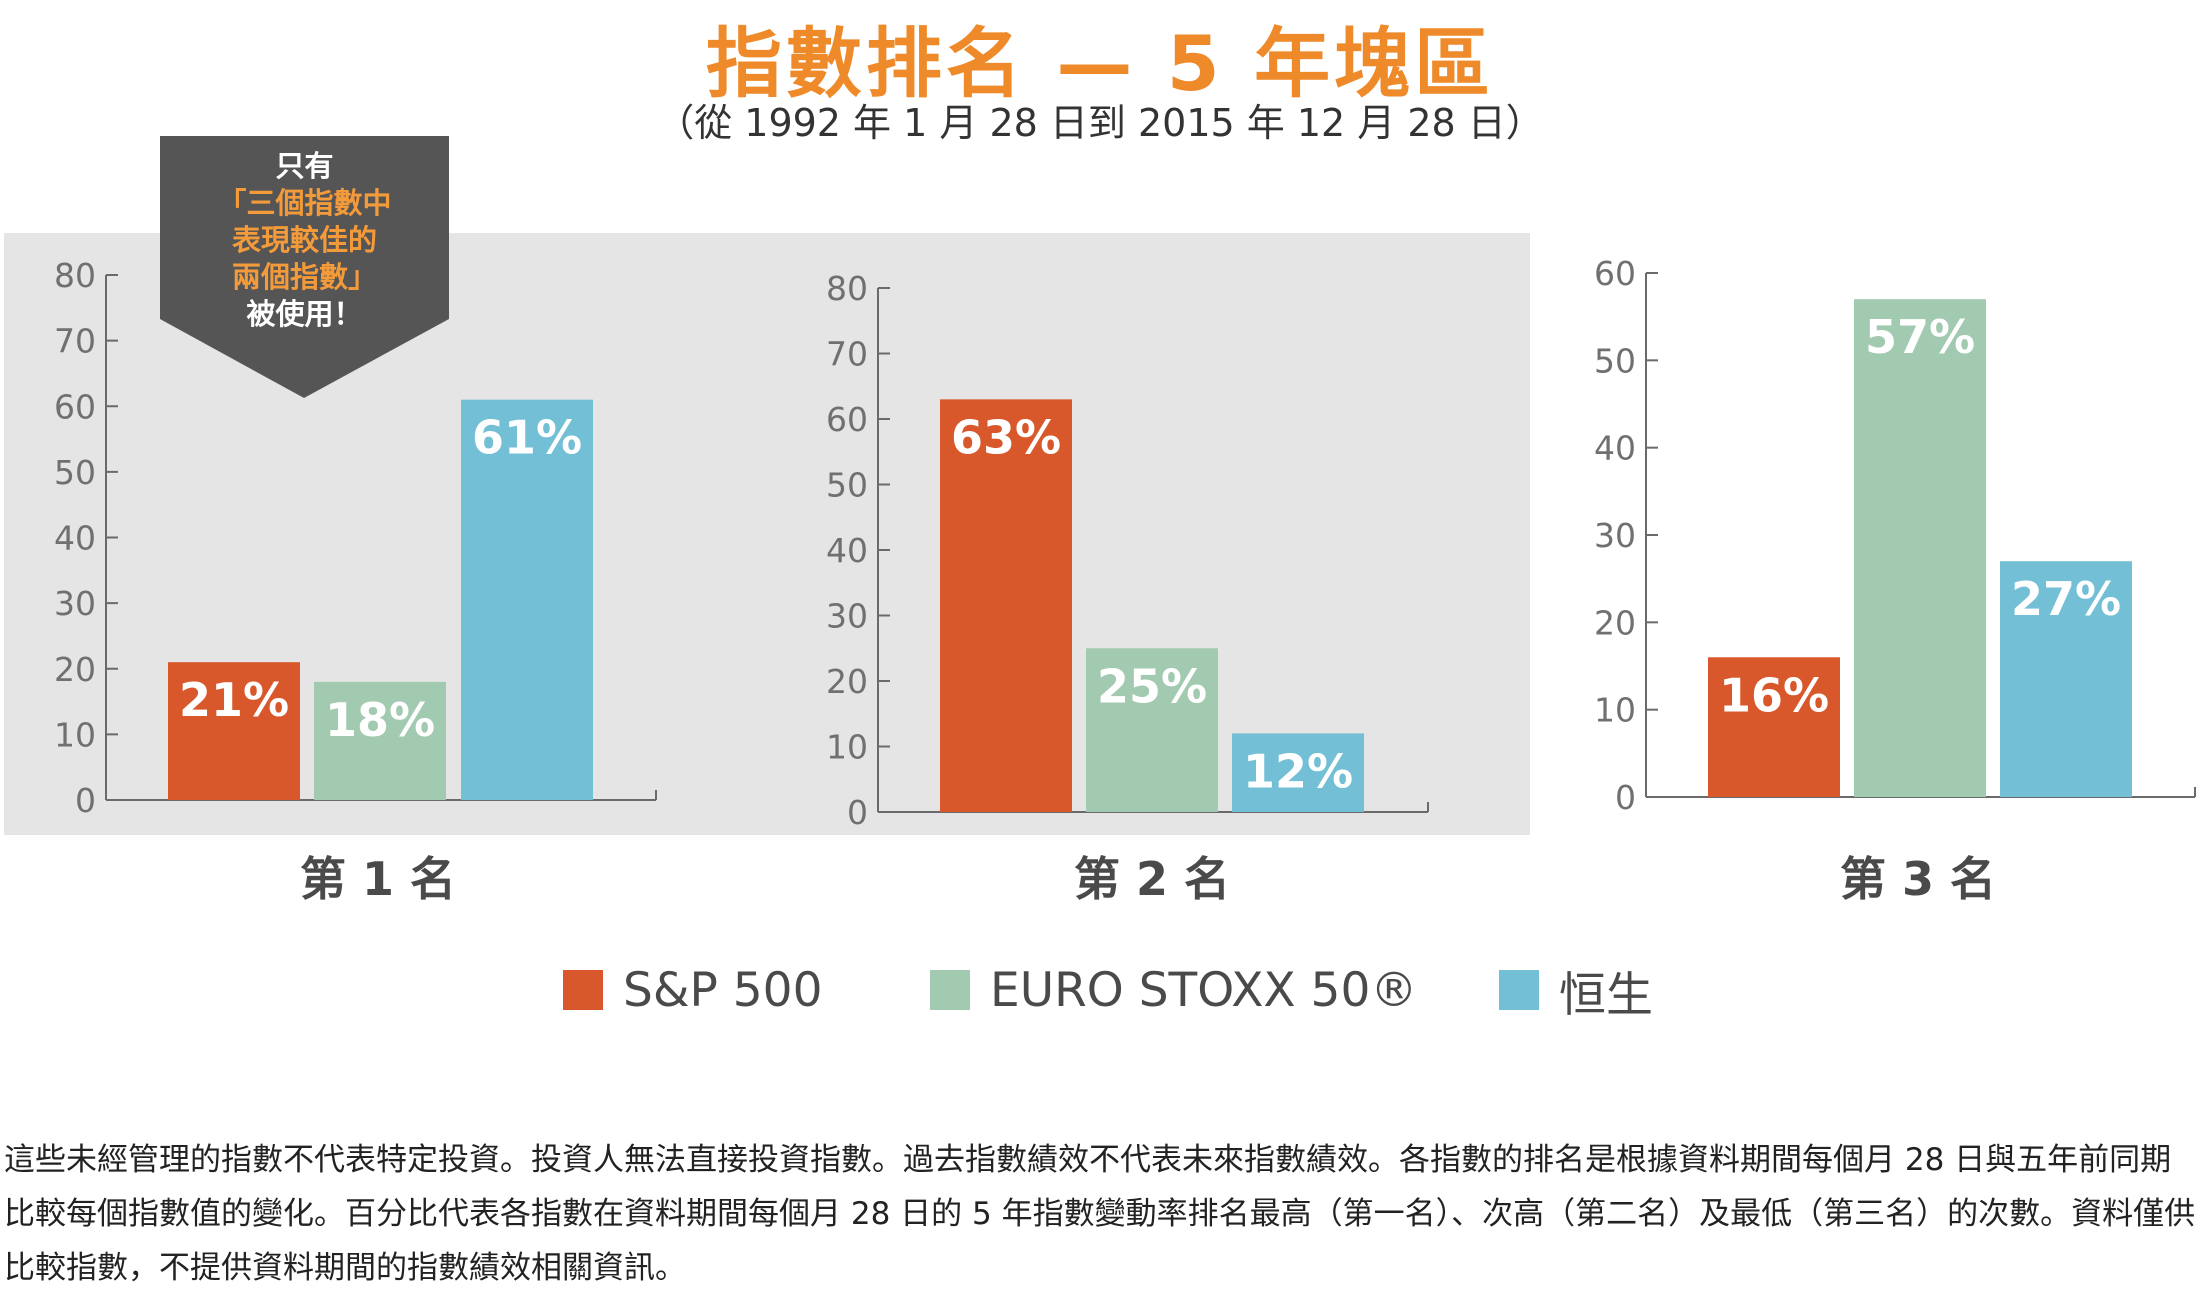 The width and height of the screenshot is (2200, 1306). What do you see at coordinates (527, 438) in the screenshot?
I see `bar-value-label-hangseng: 61%` at bounding box center [527, 438].